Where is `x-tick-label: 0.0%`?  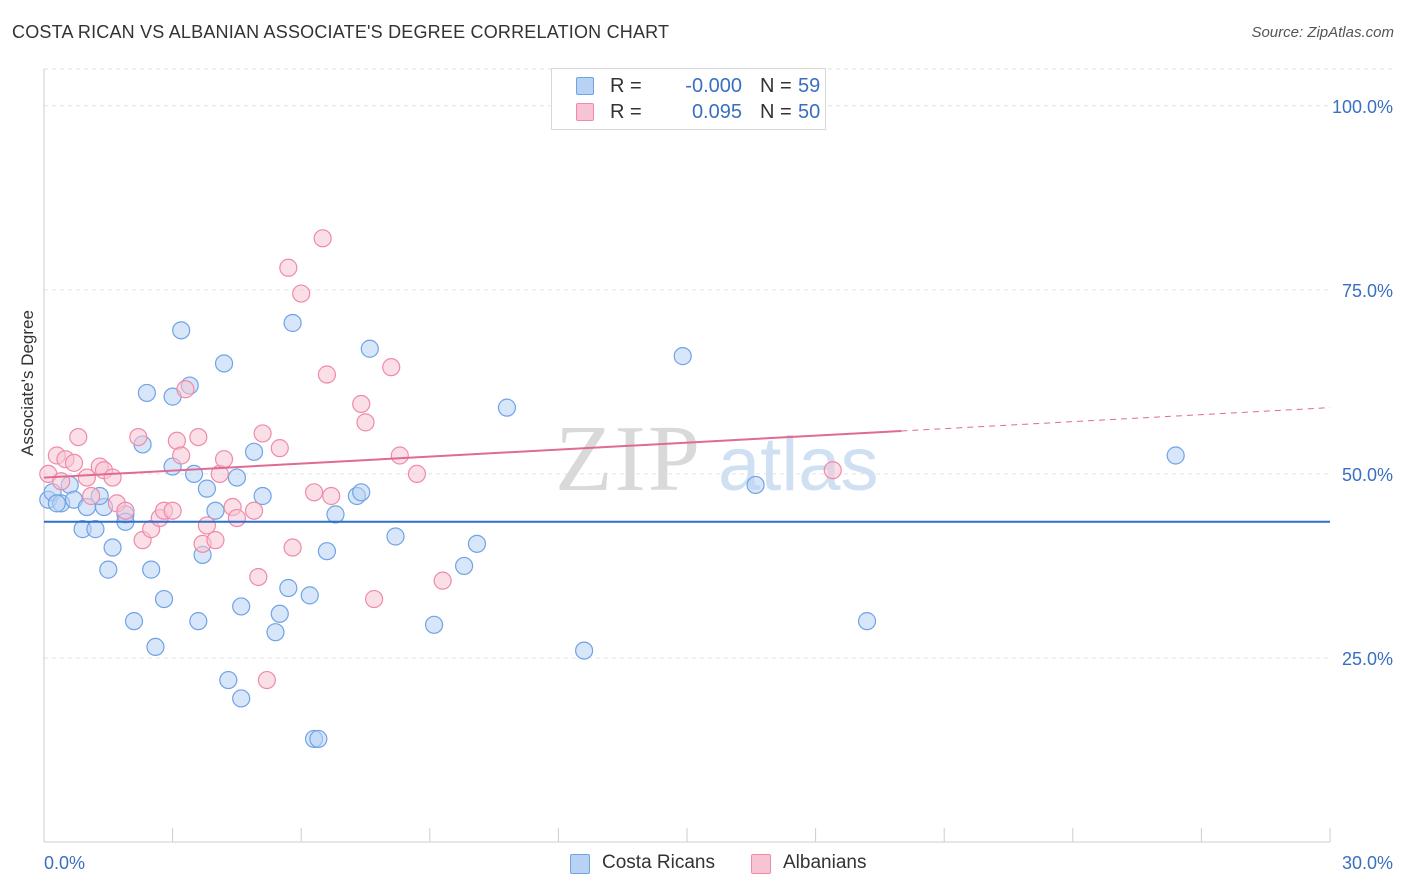
x-tick-label: 0.0% is located at coordinates (64, 863).